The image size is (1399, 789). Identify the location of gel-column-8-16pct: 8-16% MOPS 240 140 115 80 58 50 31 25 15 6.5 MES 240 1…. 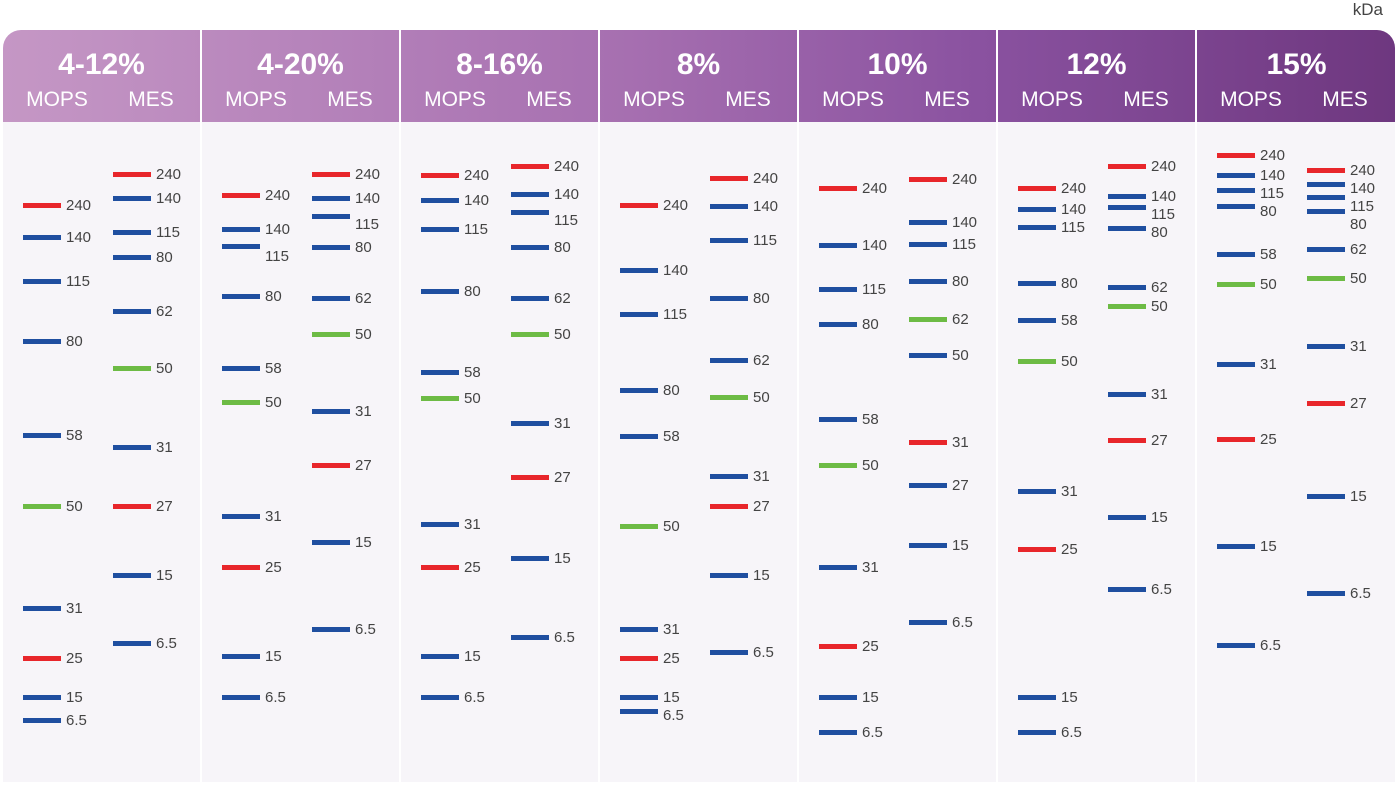
(500, 406).